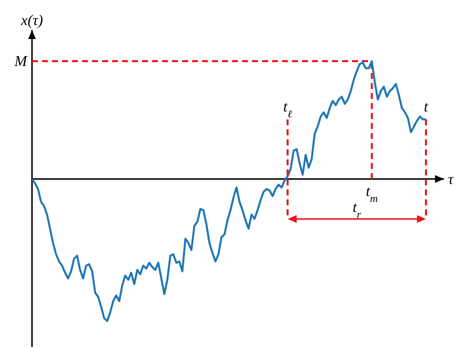  Describe the element at coordinates (372, 195) in the screenshot. I see `annotation: t$_{m}$` at that location.